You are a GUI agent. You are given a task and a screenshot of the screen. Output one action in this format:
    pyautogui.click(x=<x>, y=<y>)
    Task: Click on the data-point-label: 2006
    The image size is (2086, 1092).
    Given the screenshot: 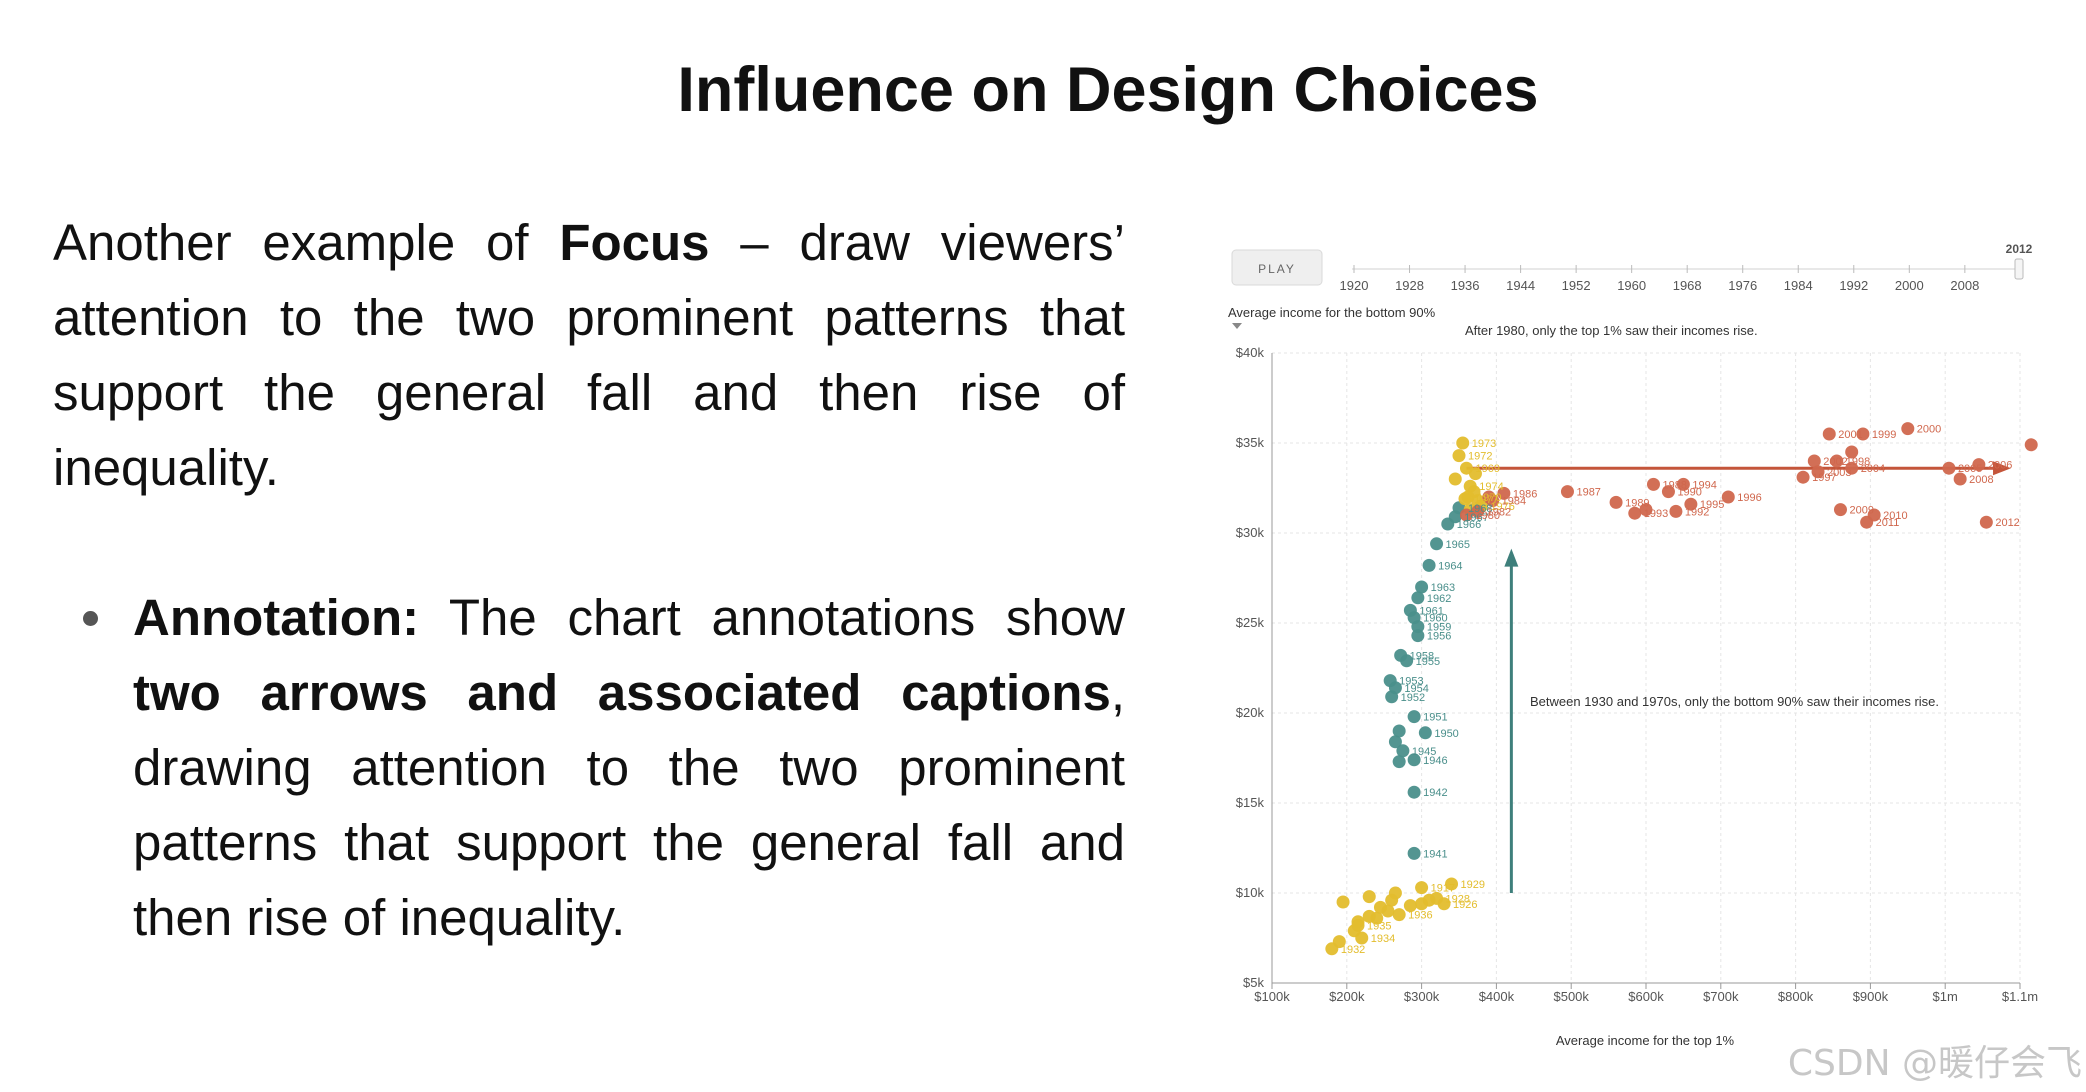 What is the action you would take?
    pyautogui.click(x=2000, y=466)
    